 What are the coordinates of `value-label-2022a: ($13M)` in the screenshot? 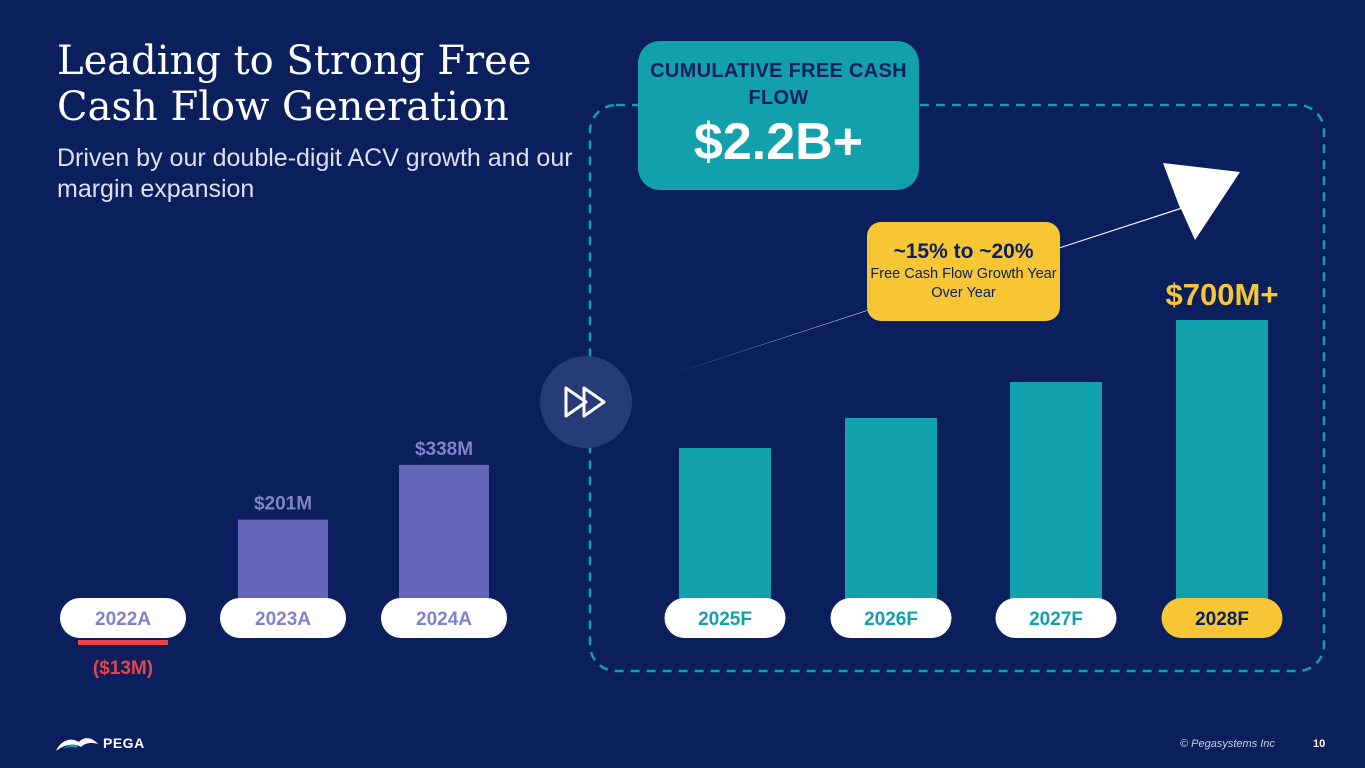 It's located at (123, 668).